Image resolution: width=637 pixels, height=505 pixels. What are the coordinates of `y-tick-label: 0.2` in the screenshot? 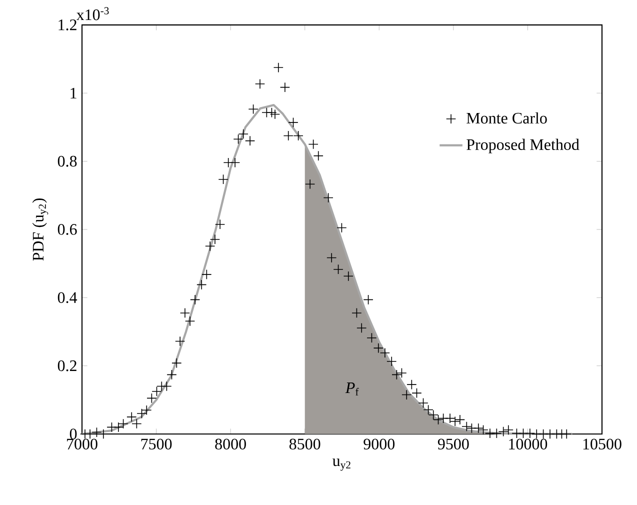 It's located at (67, 366).